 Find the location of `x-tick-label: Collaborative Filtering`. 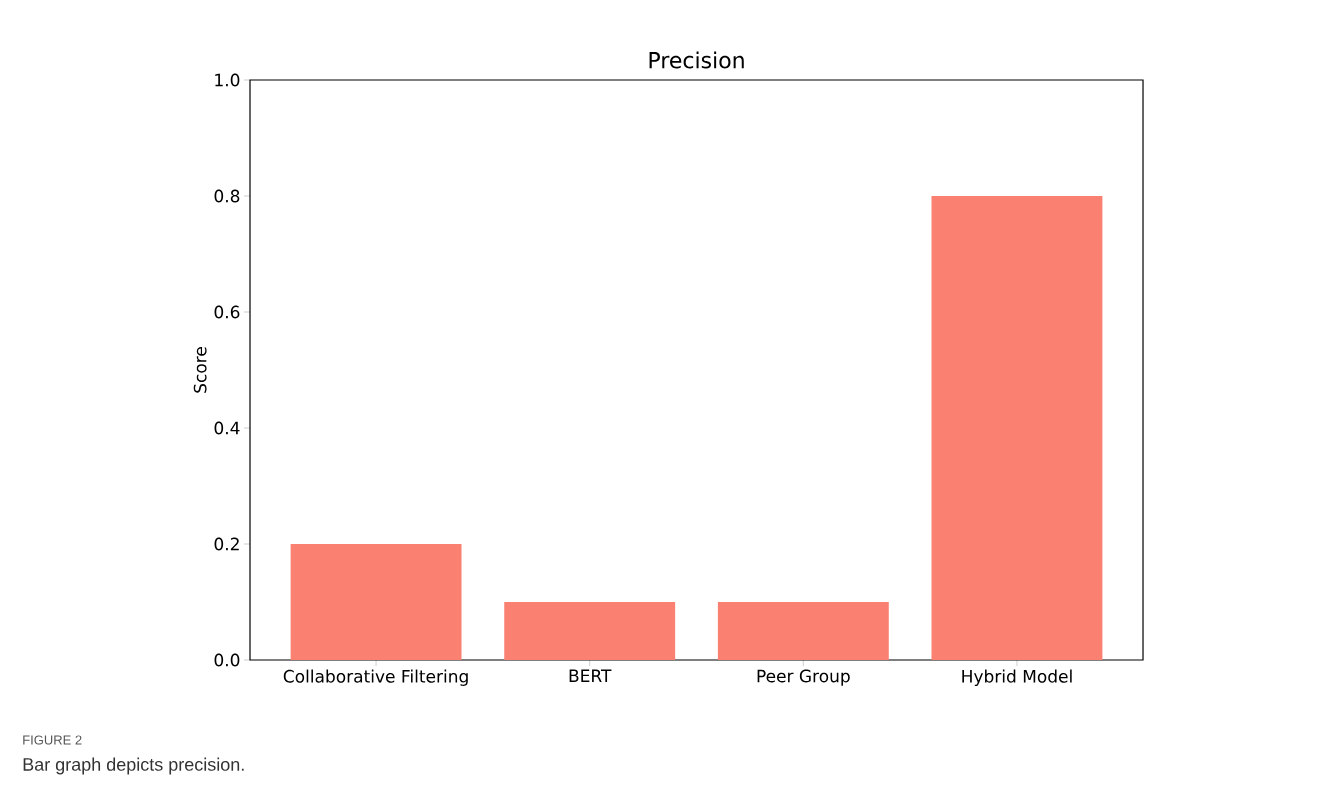

x-tick-label: Collaborative Filtering is located at coordinates (375, 677).